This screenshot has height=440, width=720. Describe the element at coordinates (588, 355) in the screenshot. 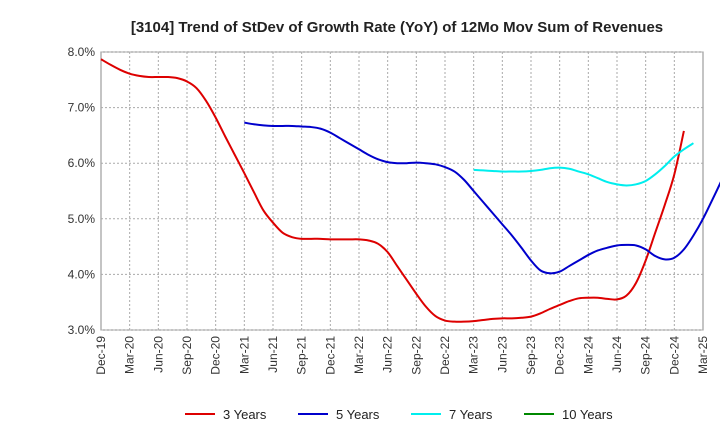

I see `x-tick-label: Mar-24` at that location.